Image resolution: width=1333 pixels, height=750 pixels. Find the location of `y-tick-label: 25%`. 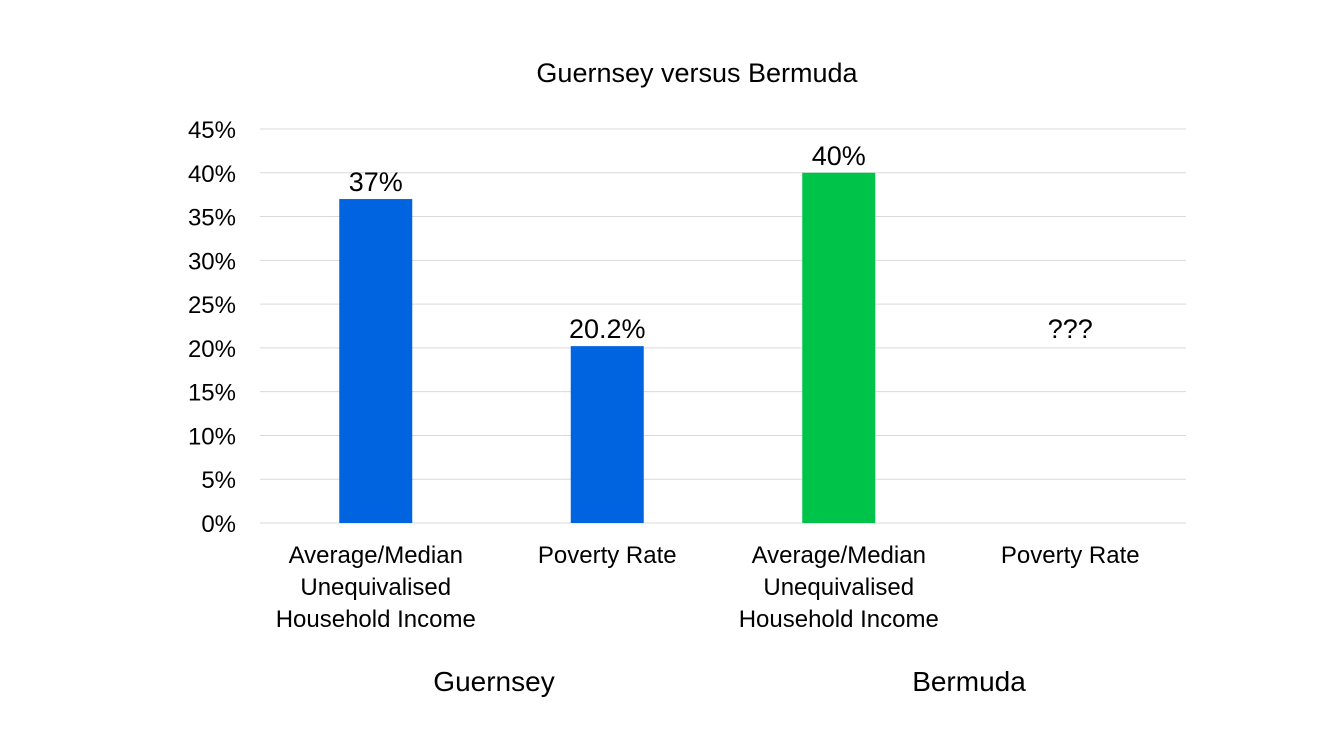

y-tick-label: 25% is located at coordinates (212, 305).